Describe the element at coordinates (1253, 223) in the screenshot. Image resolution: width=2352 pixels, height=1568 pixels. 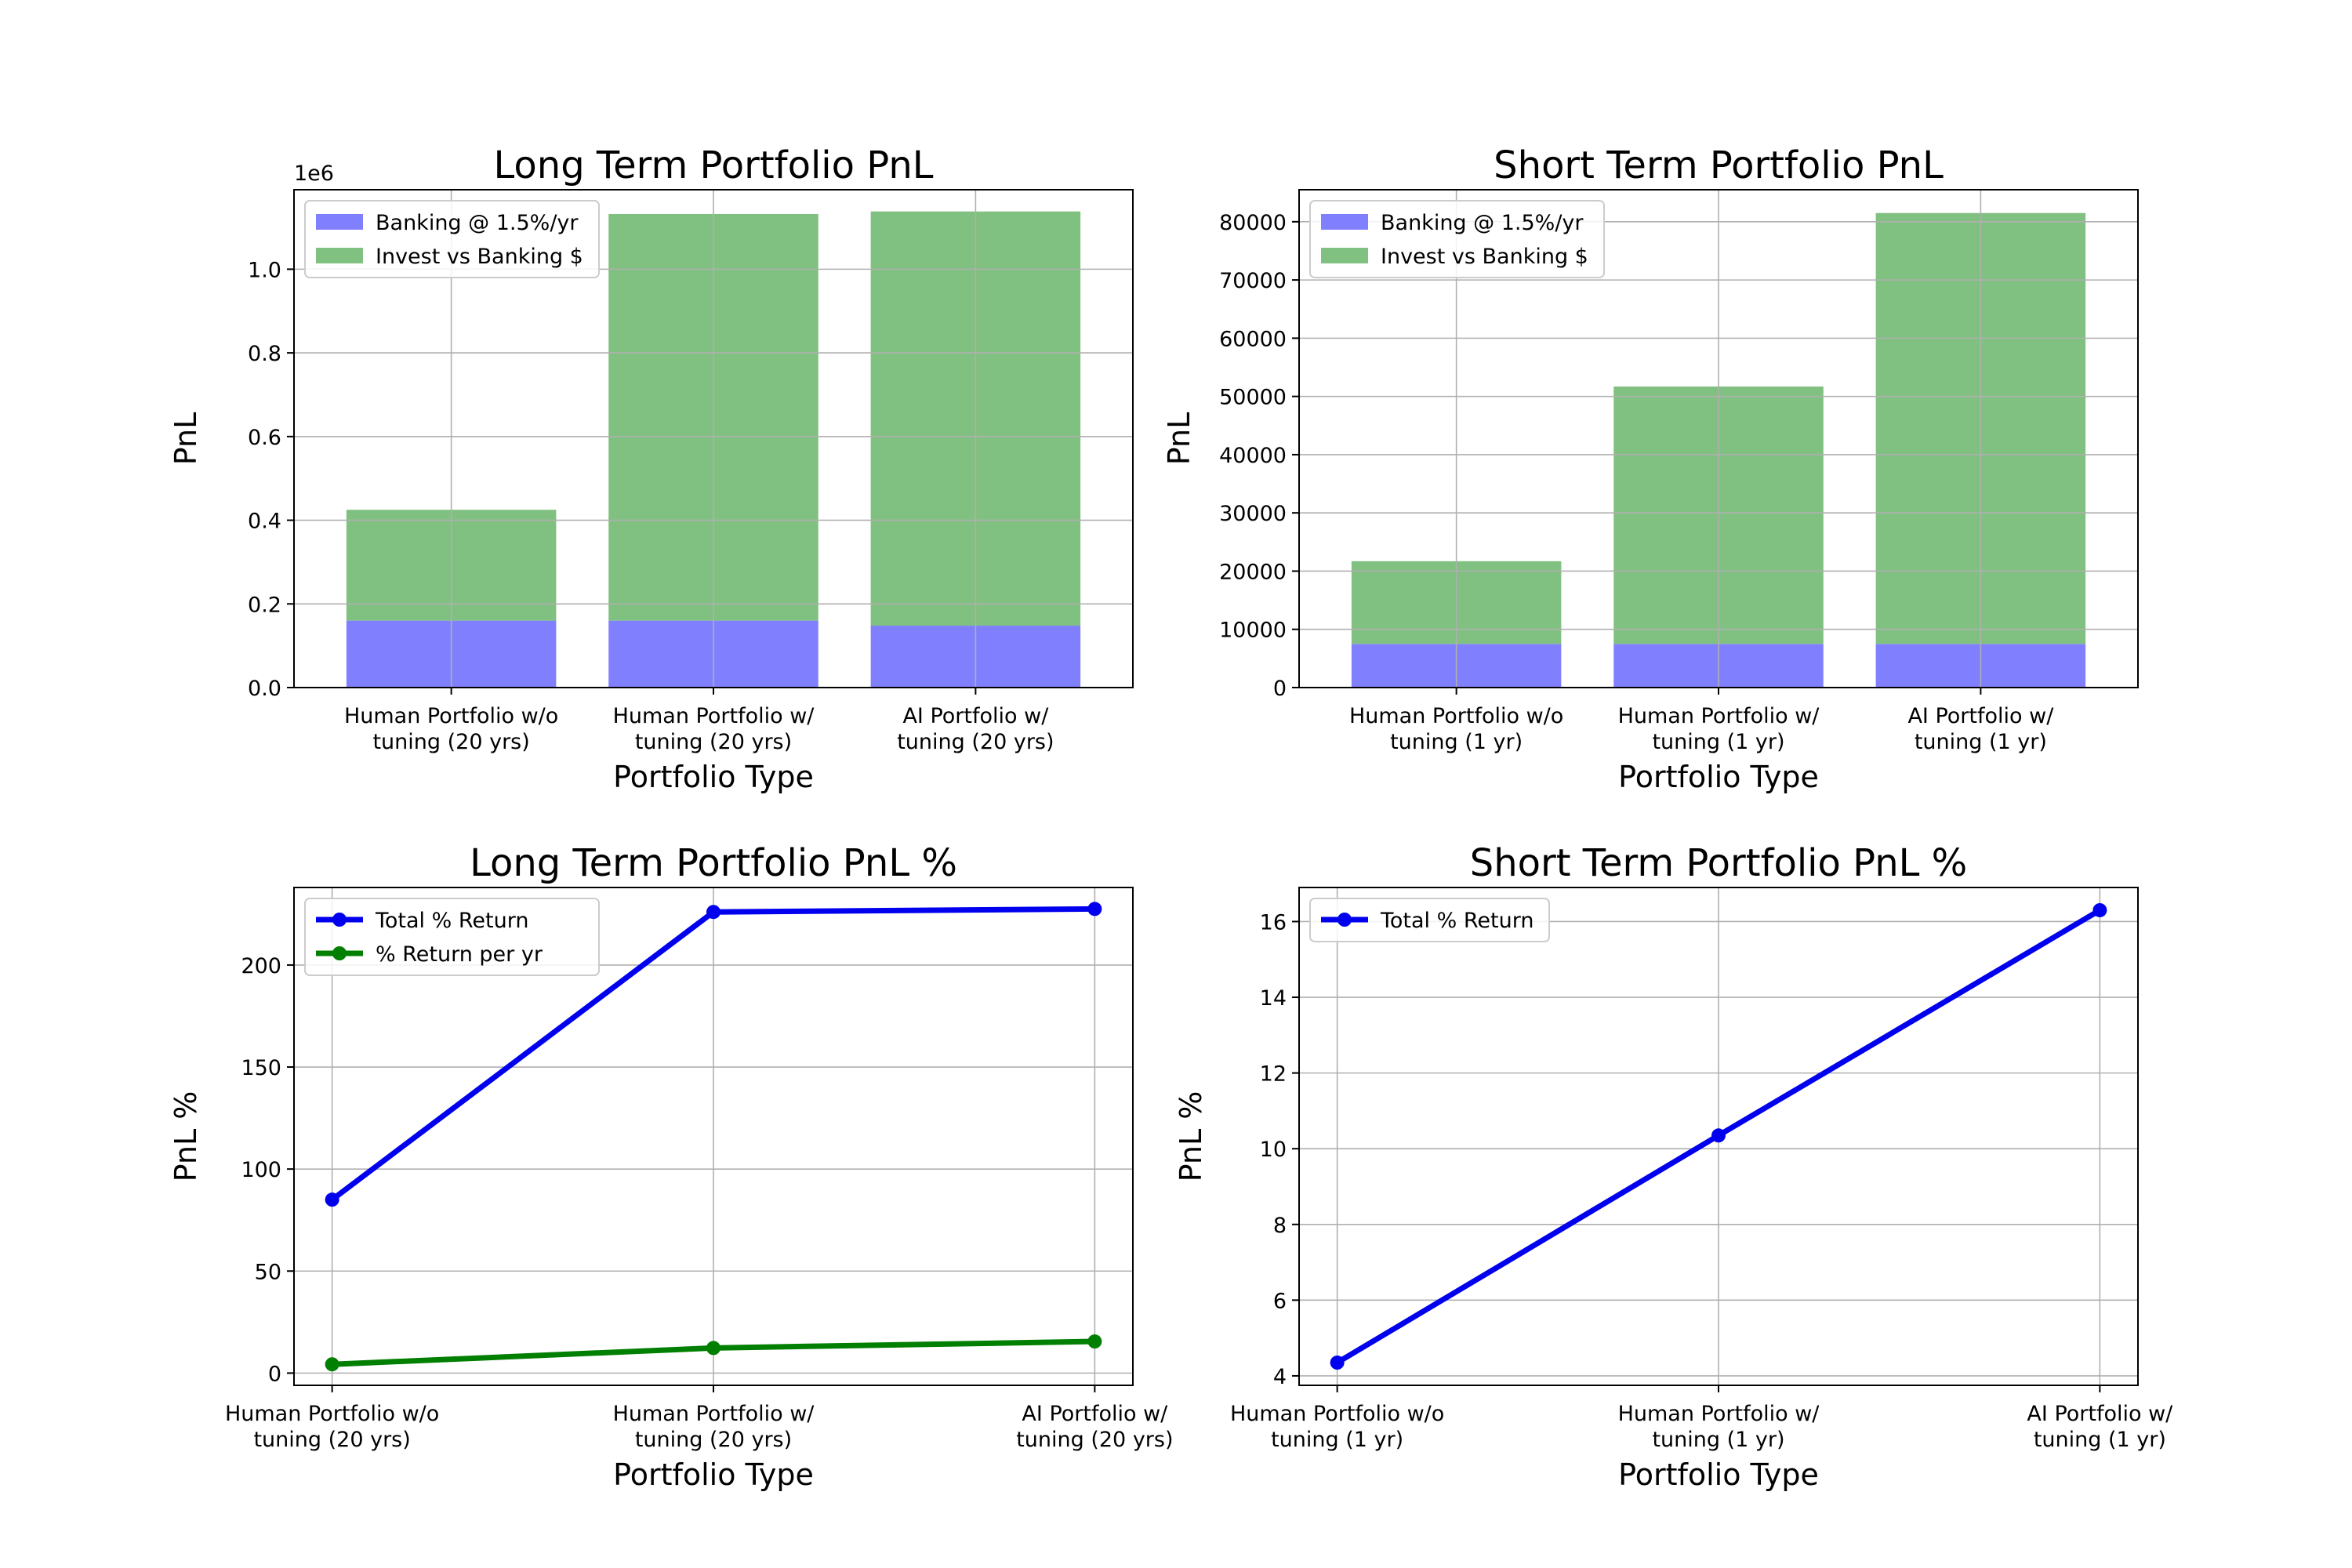
I see `y-tick-label-9: 80000` at that location.